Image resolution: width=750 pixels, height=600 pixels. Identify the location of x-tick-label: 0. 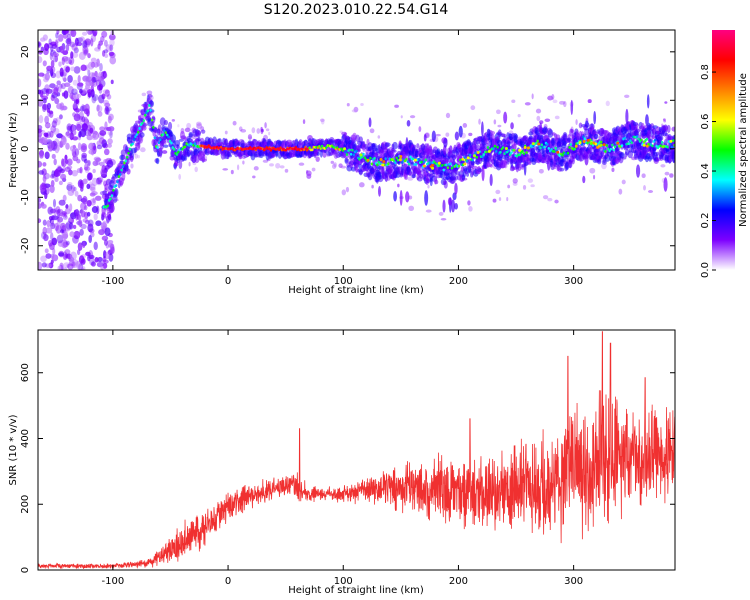
(228, 581).